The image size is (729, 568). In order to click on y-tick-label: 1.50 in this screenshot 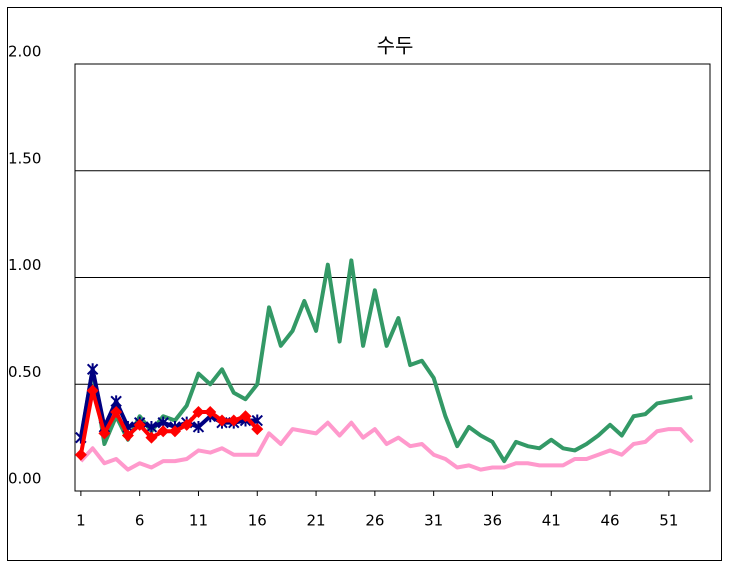, I will do `click(24, 158)`.